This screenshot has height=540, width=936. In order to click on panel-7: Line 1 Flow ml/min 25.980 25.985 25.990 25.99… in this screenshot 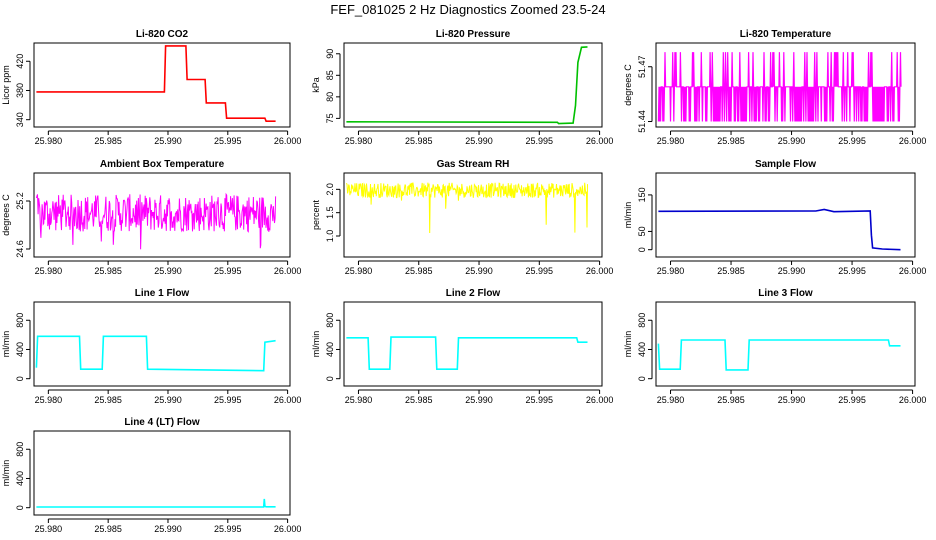, I will do `click(151, 346)`.